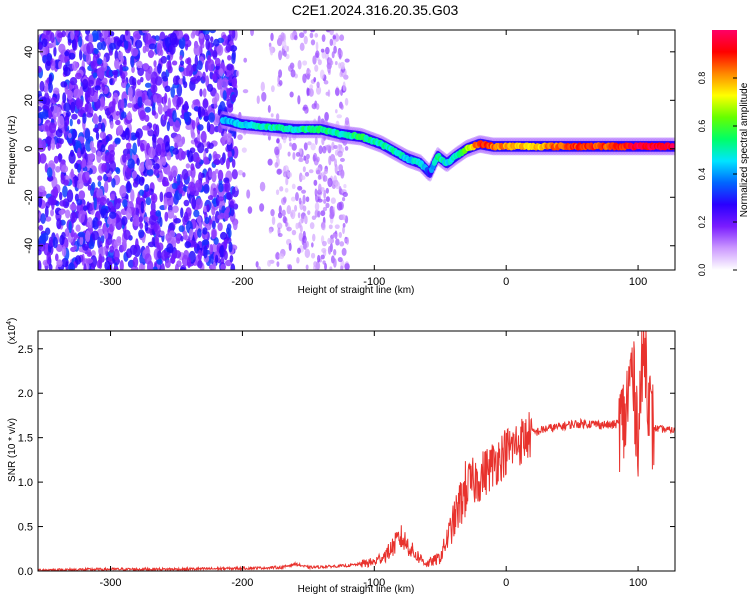 The image size is (750, 600). I want to click on snr-exponent-label: (x104), so click(12, 331).